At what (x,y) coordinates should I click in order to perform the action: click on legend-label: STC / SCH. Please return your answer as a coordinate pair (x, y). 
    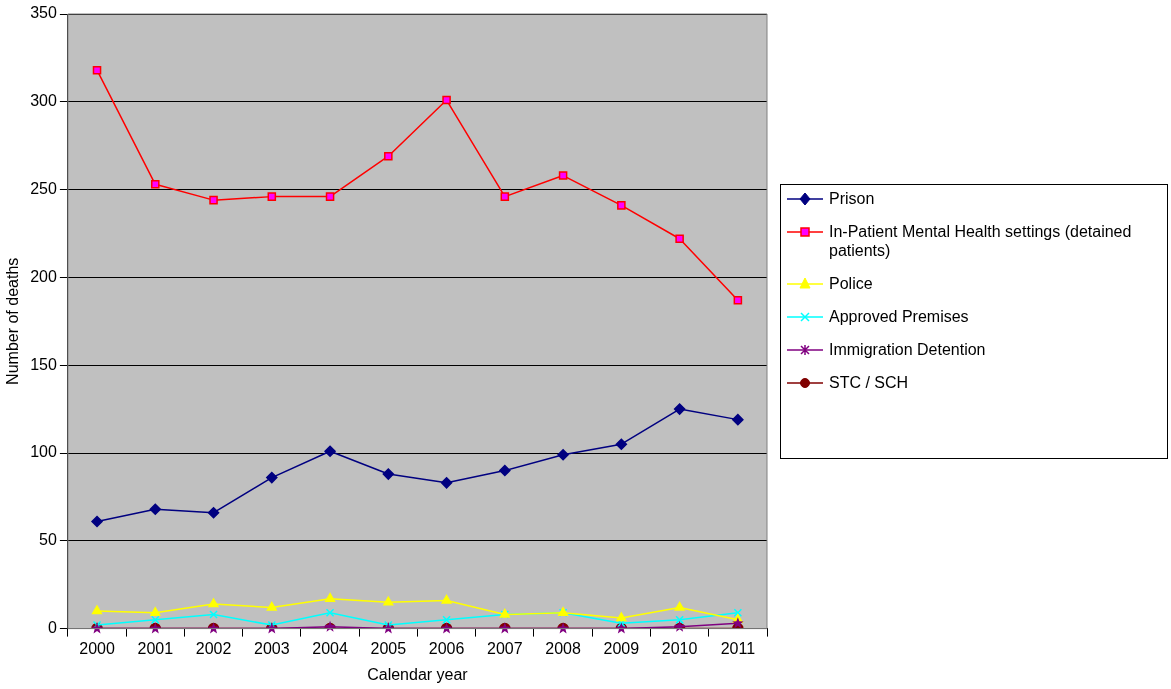
    Looking at the image, I should click on (869, 382).